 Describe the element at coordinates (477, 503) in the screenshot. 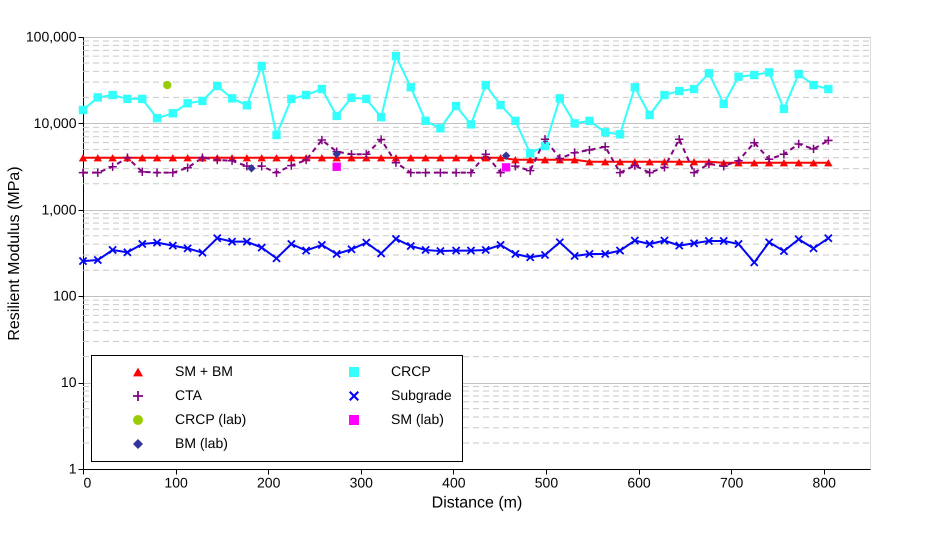

I see `x-axis-title: Distance (m)` at that location.